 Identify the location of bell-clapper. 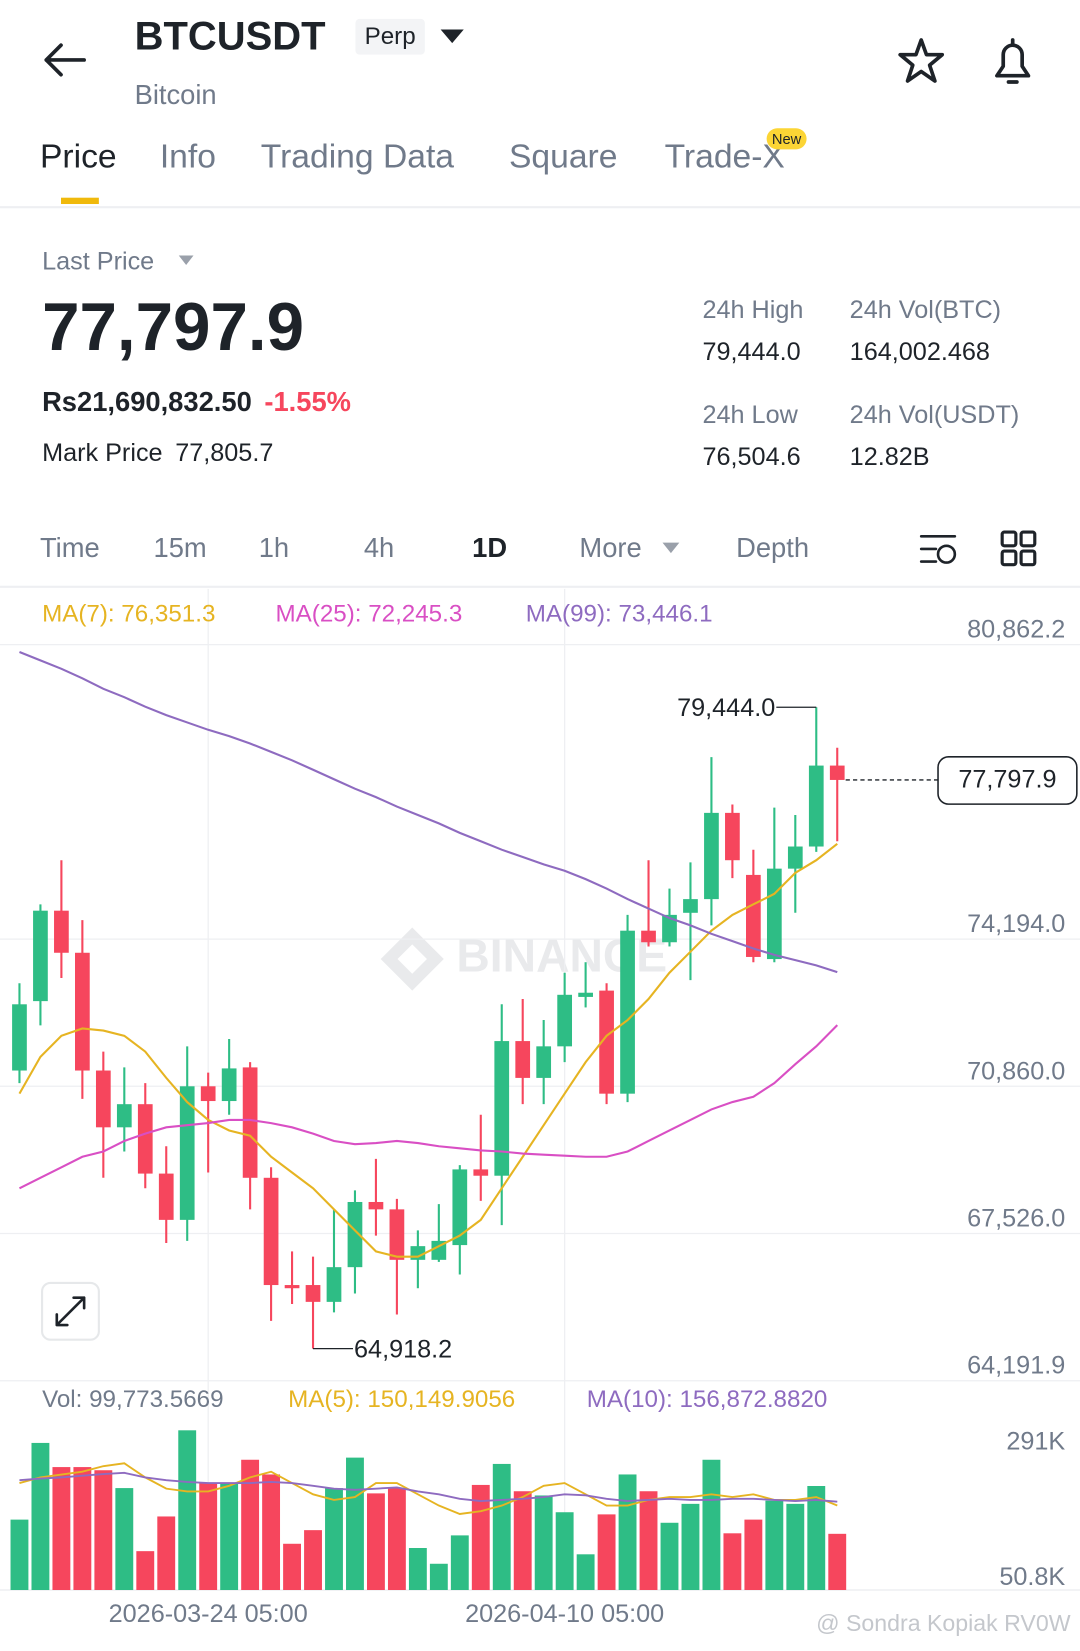
(1012, 61).